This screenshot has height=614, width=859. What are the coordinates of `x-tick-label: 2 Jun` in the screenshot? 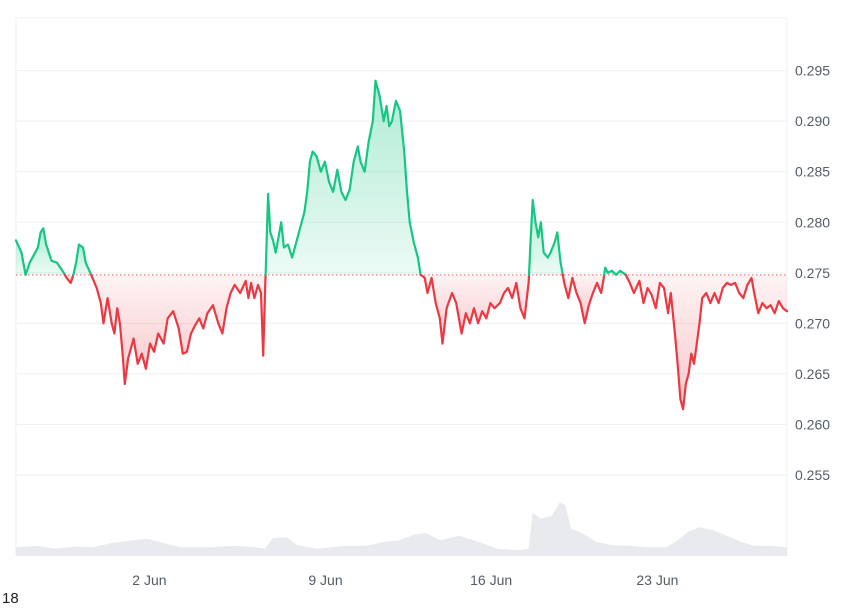 It's located at (149, 580).